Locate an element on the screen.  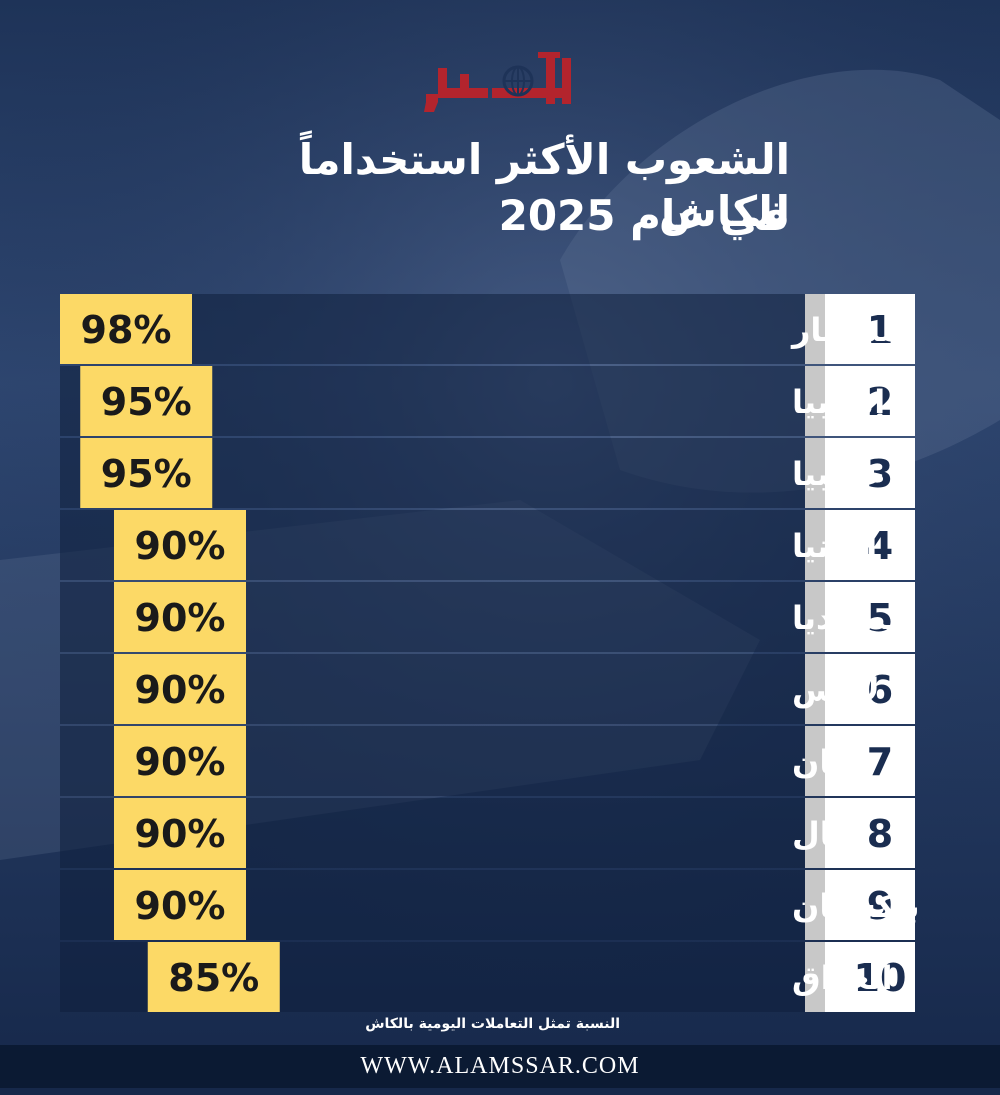
rank-label: 5 is located at coordinates (880, 618).